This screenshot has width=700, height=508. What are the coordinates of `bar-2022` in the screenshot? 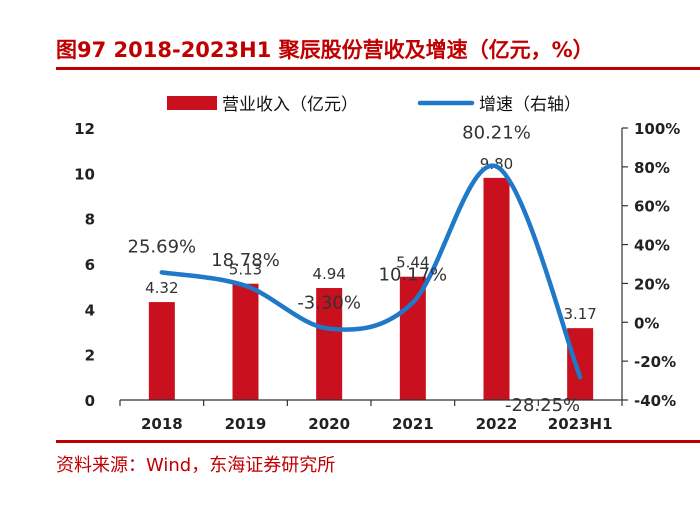 It's located at (496, 288).